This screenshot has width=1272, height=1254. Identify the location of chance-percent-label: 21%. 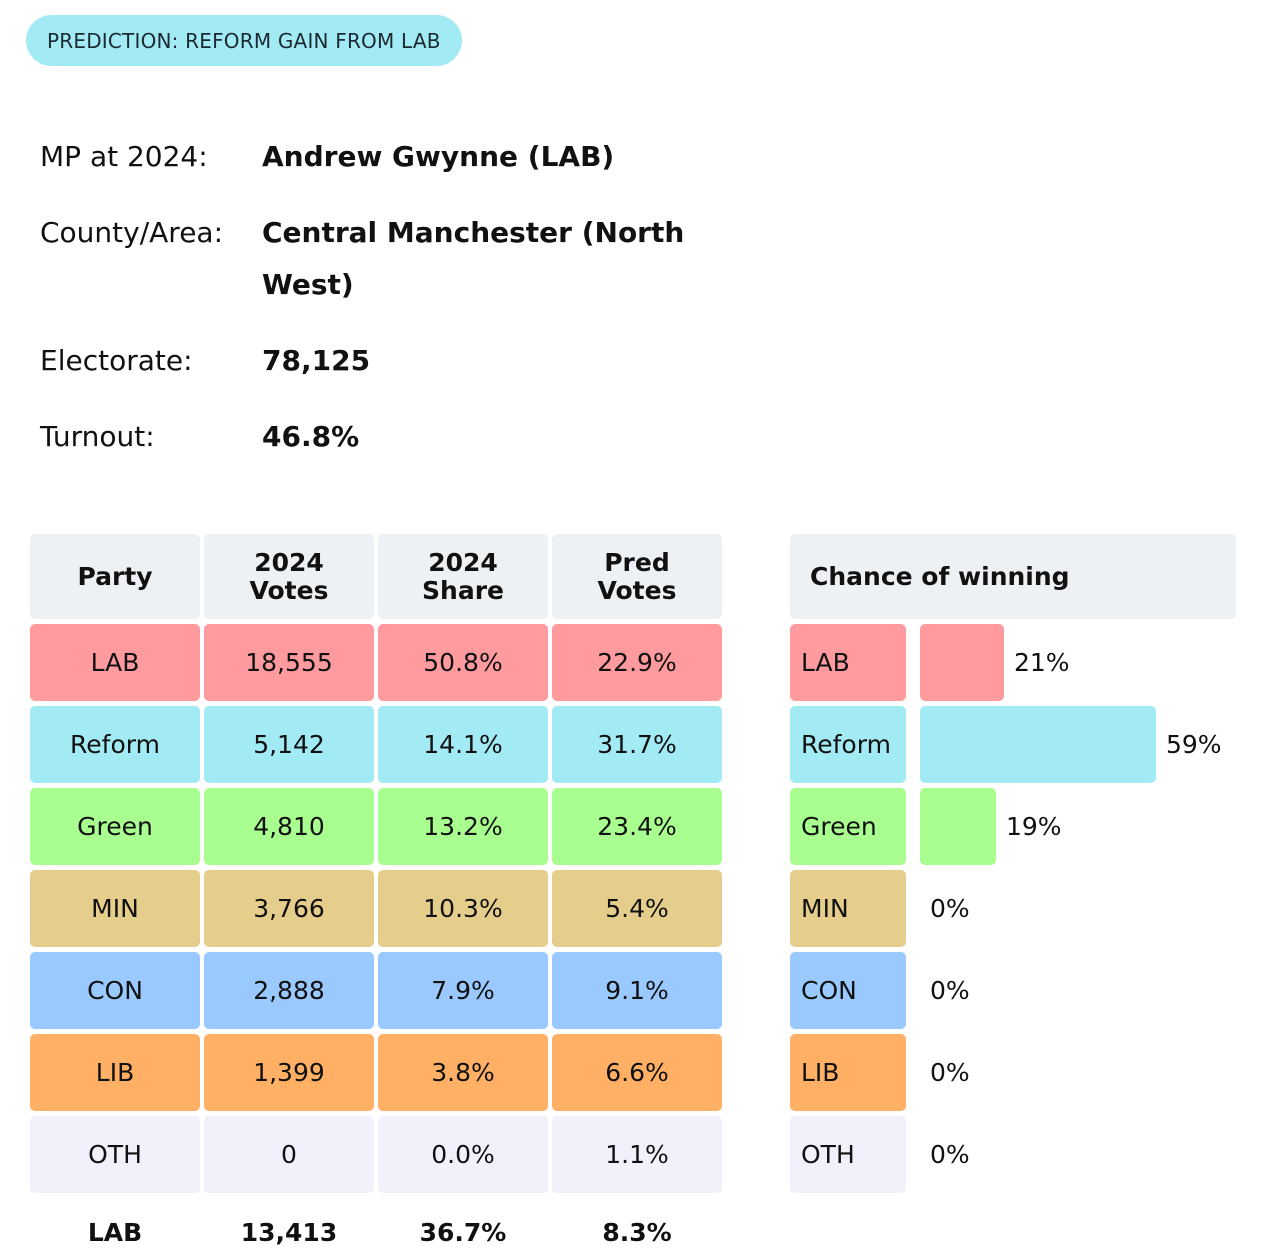
(1042, 662).